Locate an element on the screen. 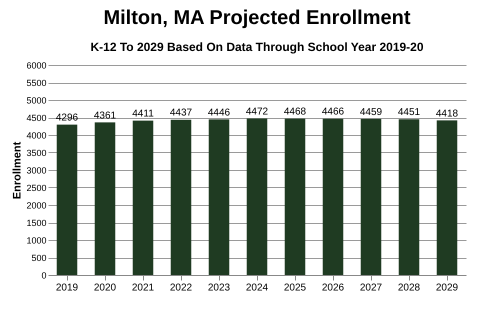 The width and height of the screenshot is (500, 332). x-tick-label: 2019 is located at coordinates (67, 288).